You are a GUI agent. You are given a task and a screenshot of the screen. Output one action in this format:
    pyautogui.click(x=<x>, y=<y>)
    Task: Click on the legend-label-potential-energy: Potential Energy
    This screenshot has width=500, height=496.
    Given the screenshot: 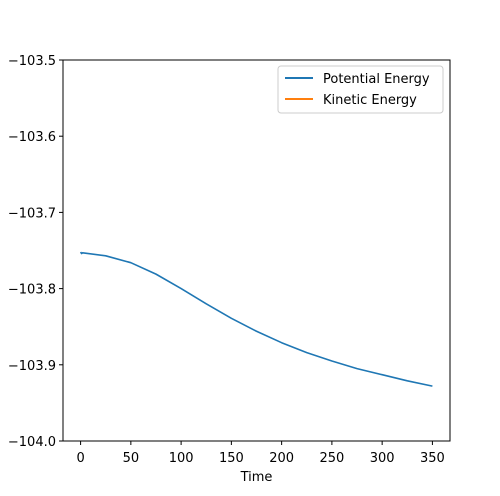 What is the action you would take?
    pyautogui.click(x=376, y=79)
    